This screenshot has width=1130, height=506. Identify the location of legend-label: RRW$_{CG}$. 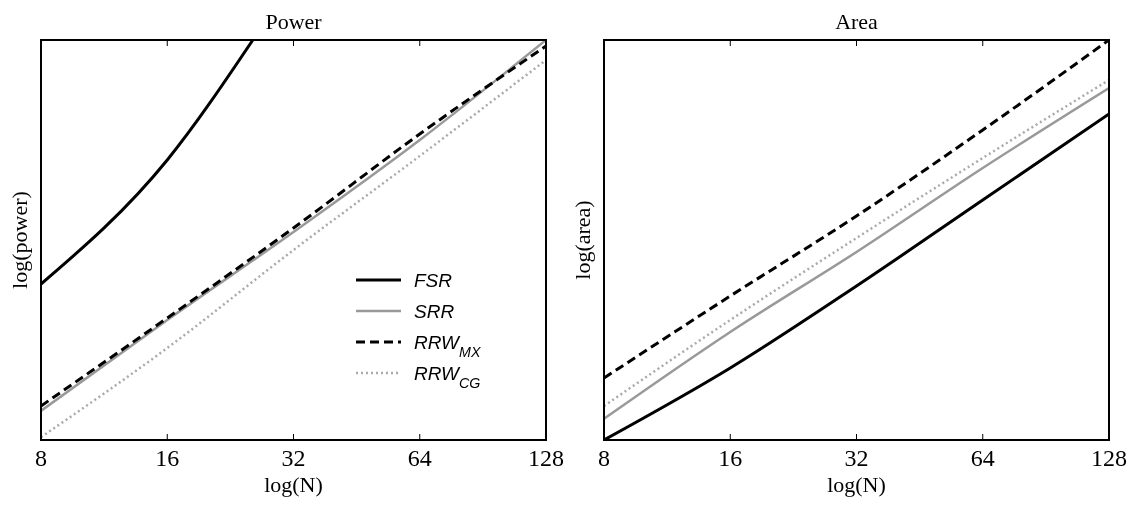
(447, 377).